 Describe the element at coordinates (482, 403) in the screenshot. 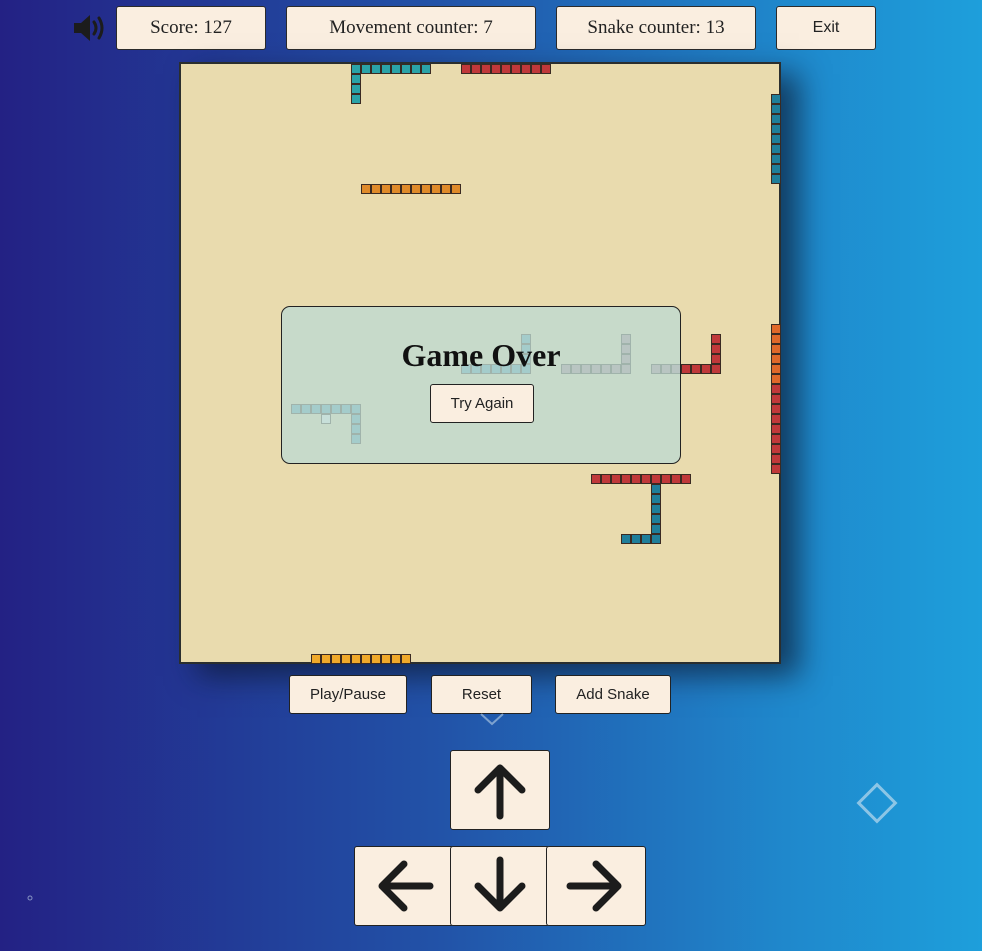

I see `try-again-button: Try Again` at that location.